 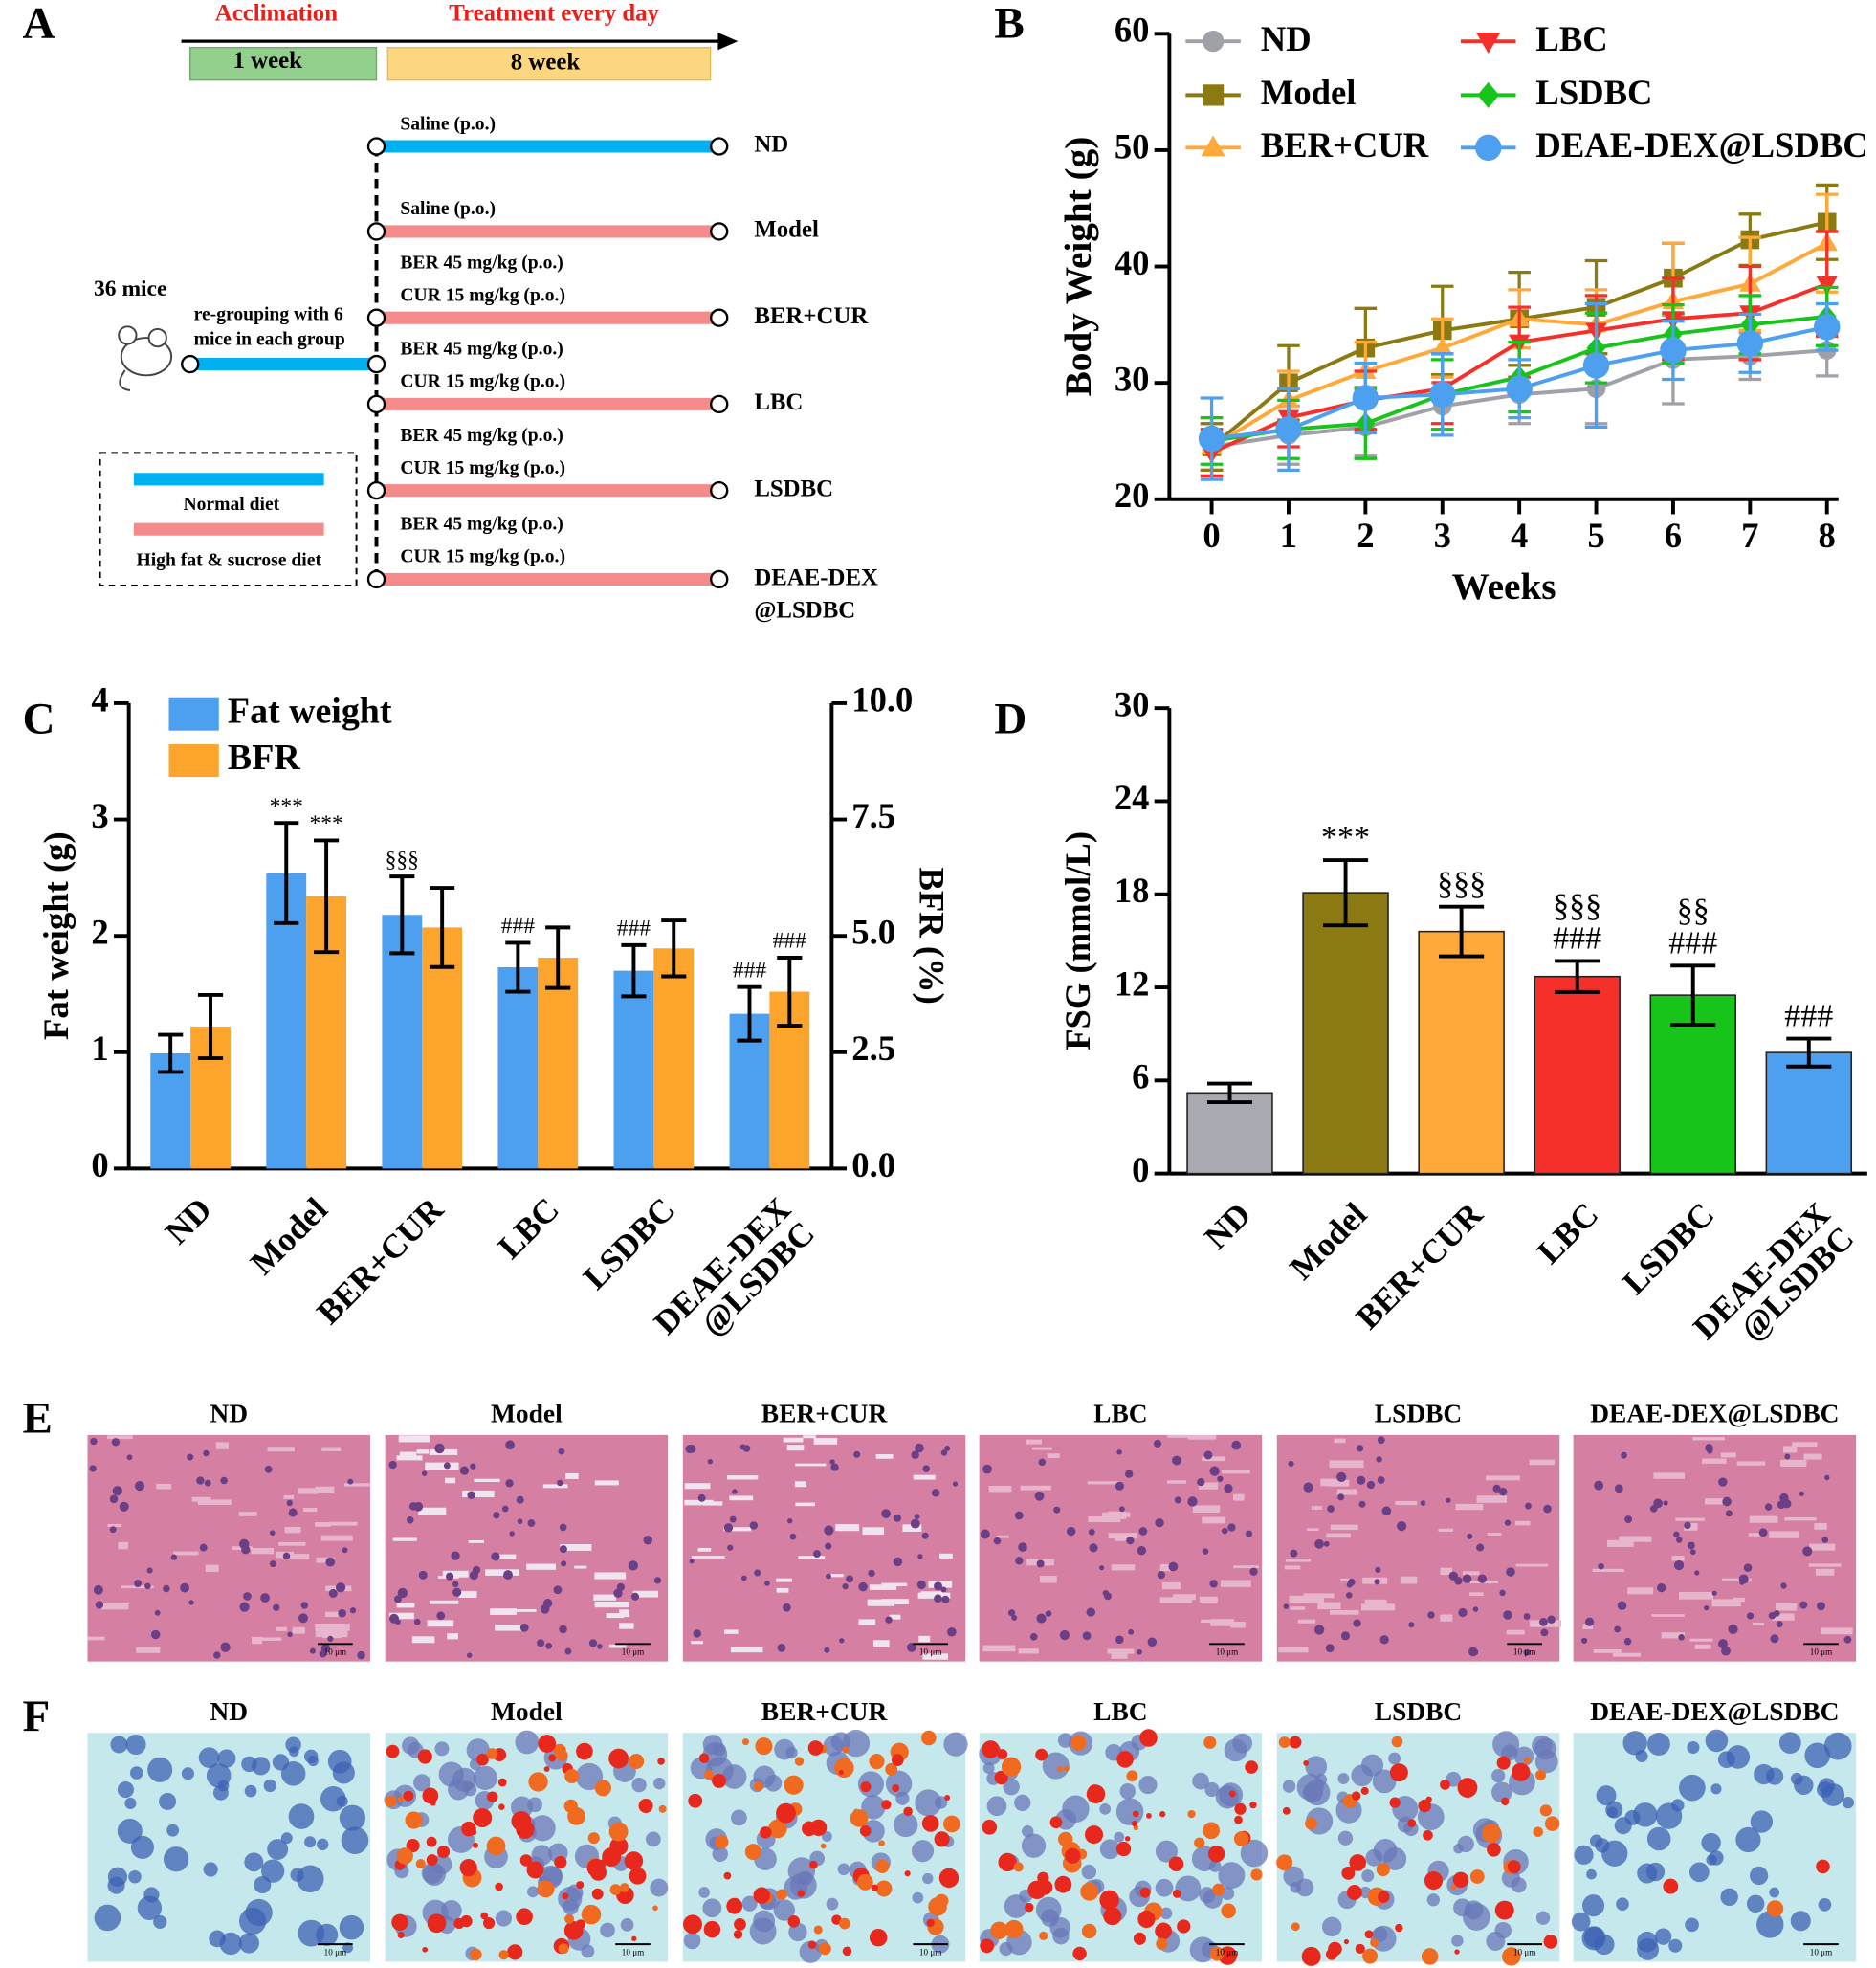 What do you see at coordinates (1750, 343) in the screenshot?
I see `marker` at bounding box center [1750, 343].